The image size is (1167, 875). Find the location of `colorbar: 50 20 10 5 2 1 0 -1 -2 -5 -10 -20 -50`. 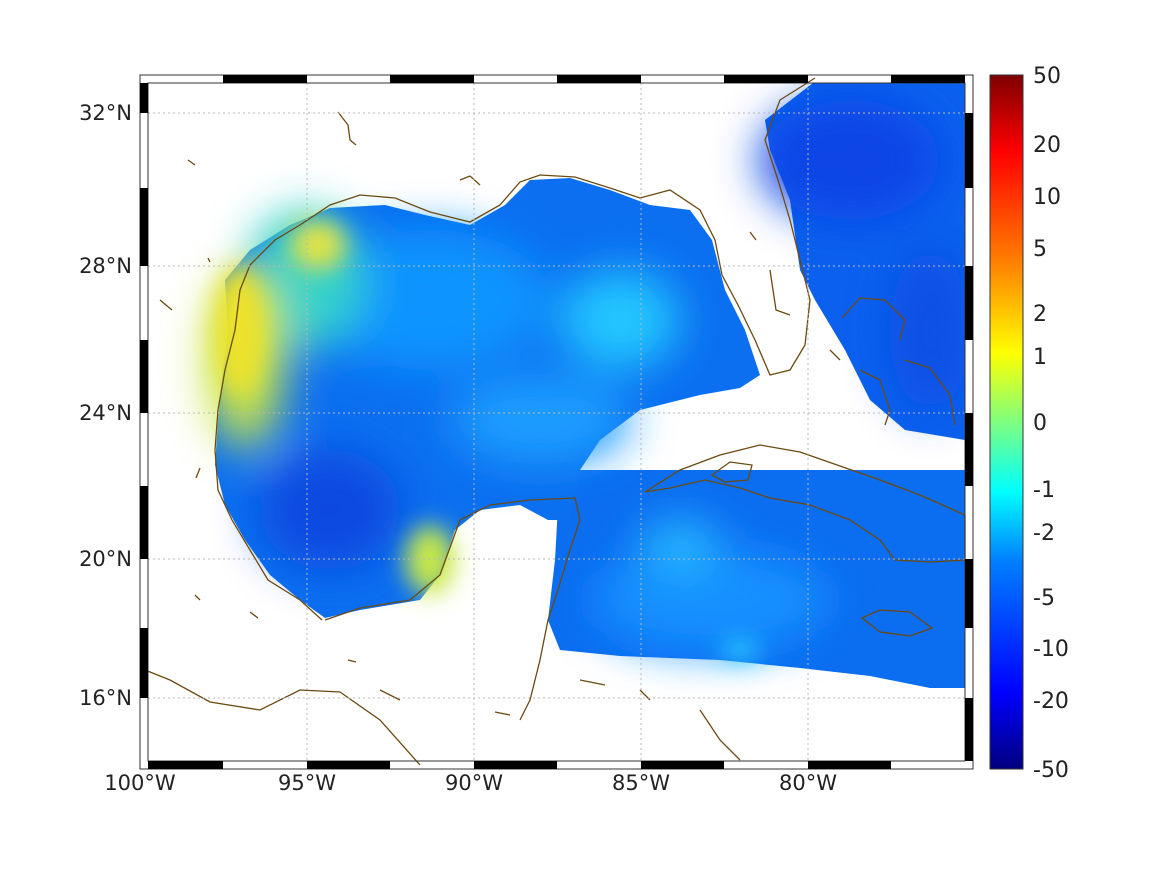

colorbar: 50 20 10 5 2 1 0 -1 -2 -5 -10 -20 -50 is located at coordinates (1029, 423).